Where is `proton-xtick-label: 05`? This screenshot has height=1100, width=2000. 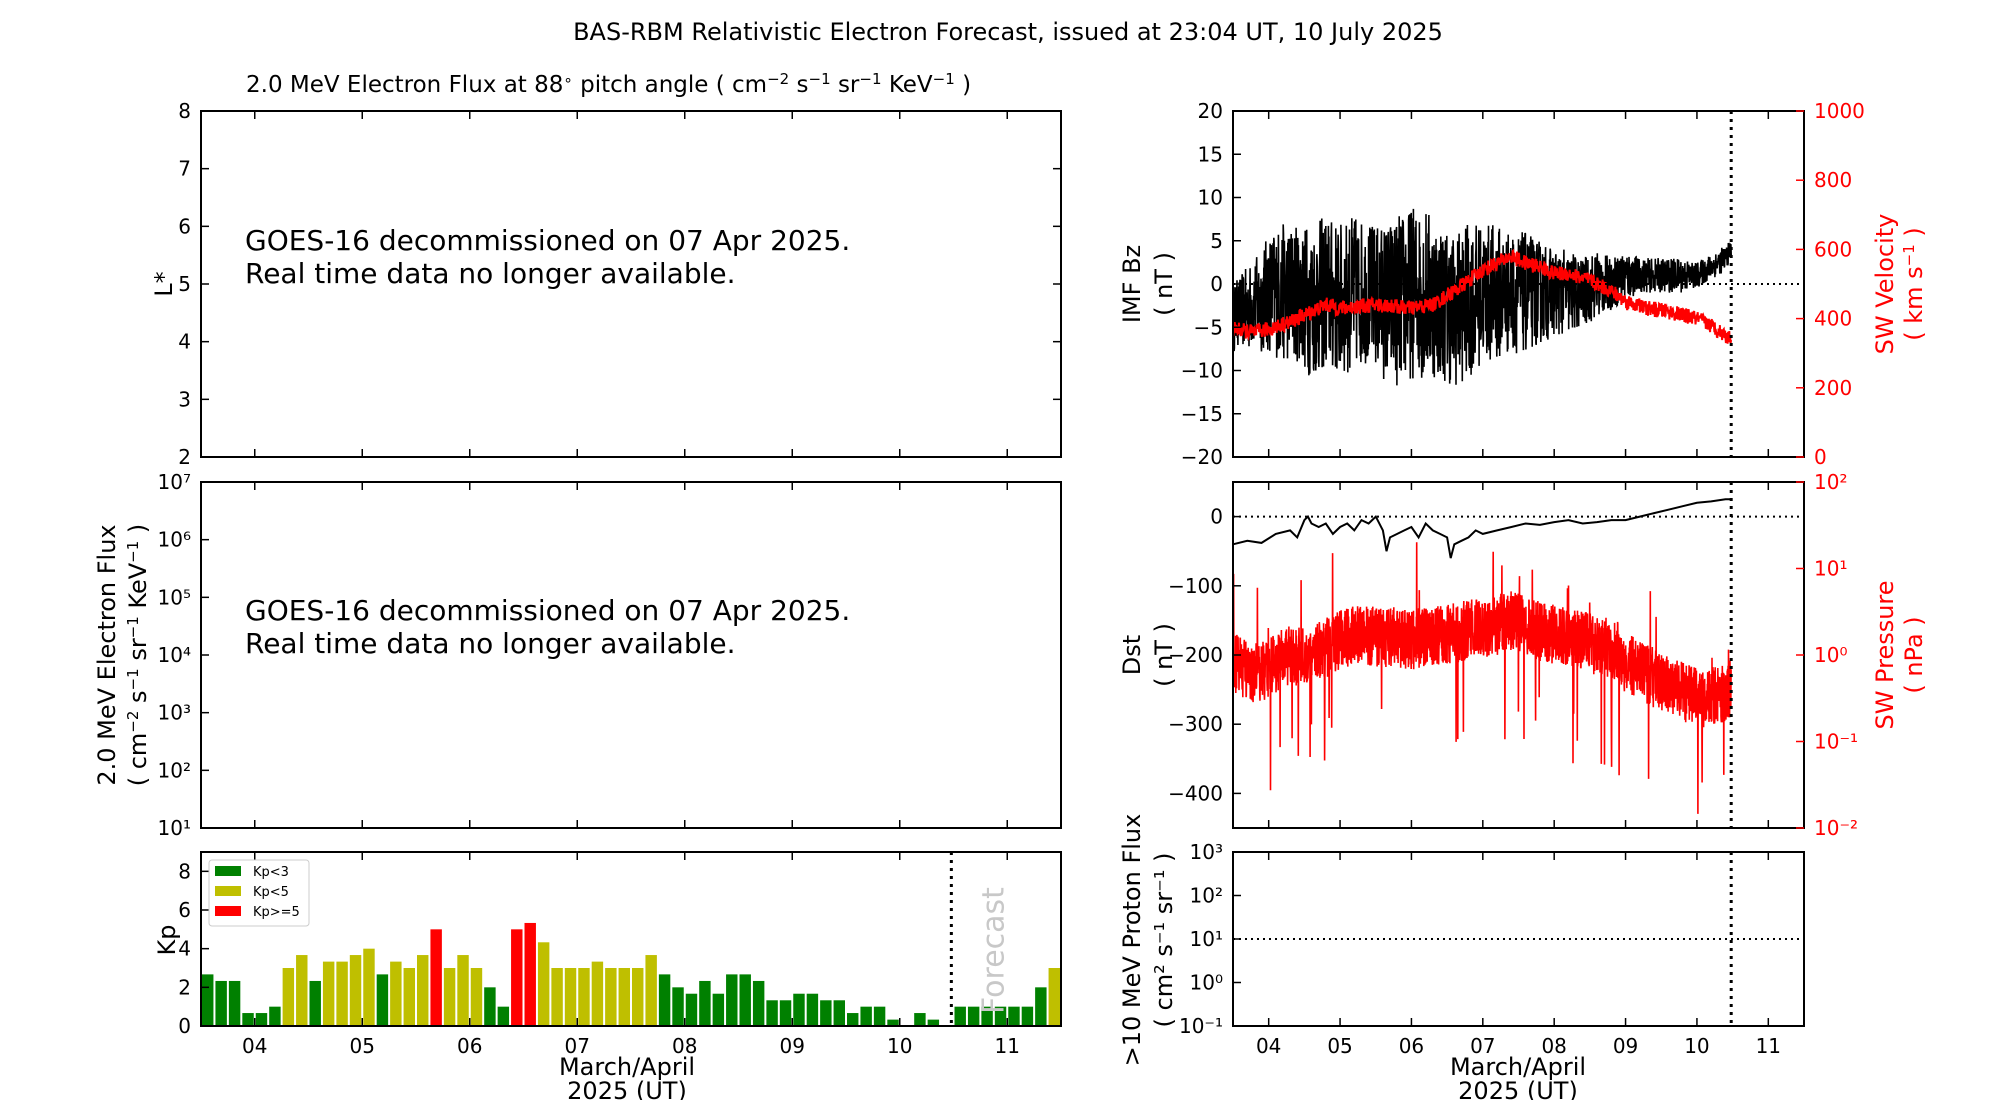 proton-xtick-label: 05 is located at coordinates (1339, 1046).